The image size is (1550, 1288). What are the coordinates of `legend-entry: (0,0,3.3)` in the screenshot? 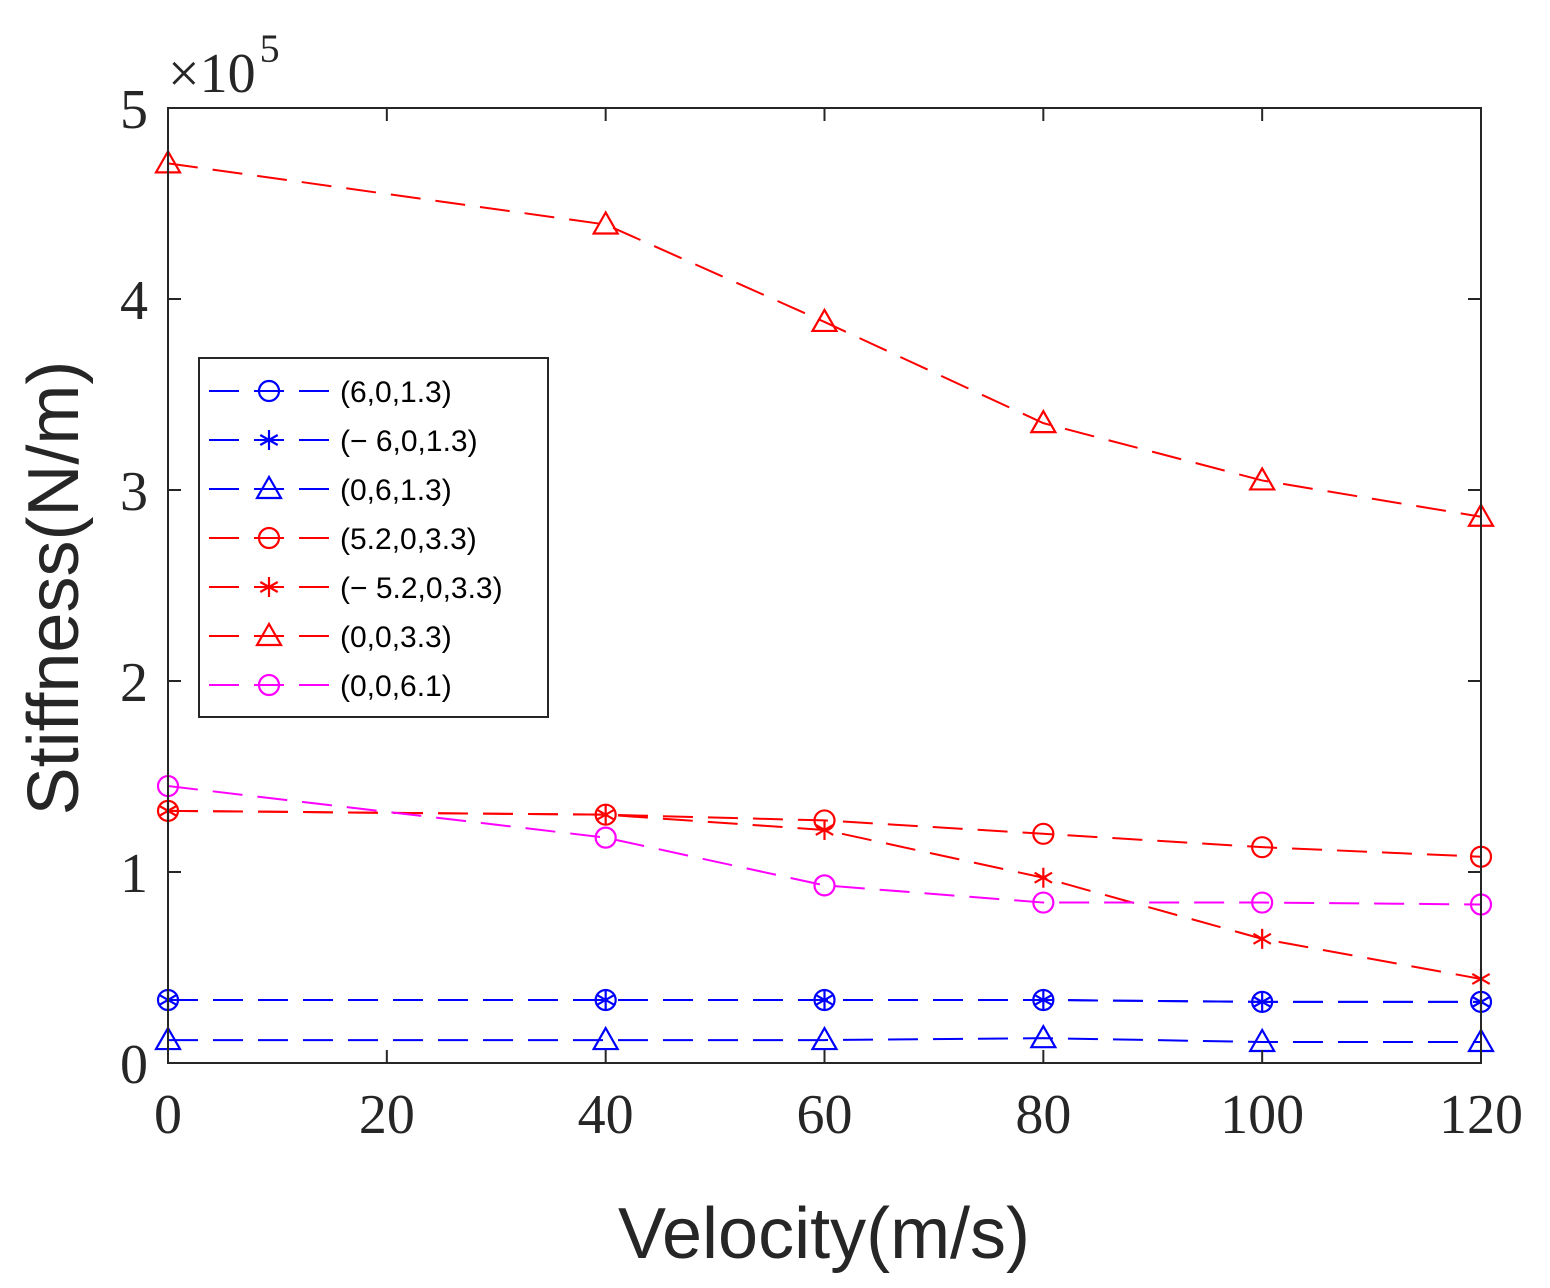 It's located at (330, 637).